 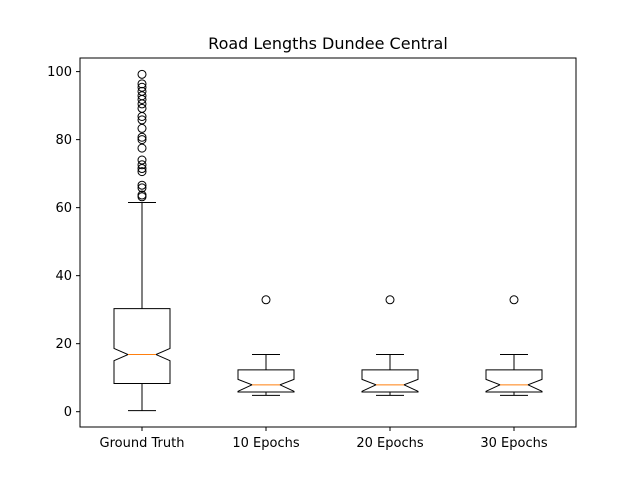 What do you see at coordinates (63, 140) in the screenshot?
I see `y-tick-label: 80` at bounding box center [63, 140].